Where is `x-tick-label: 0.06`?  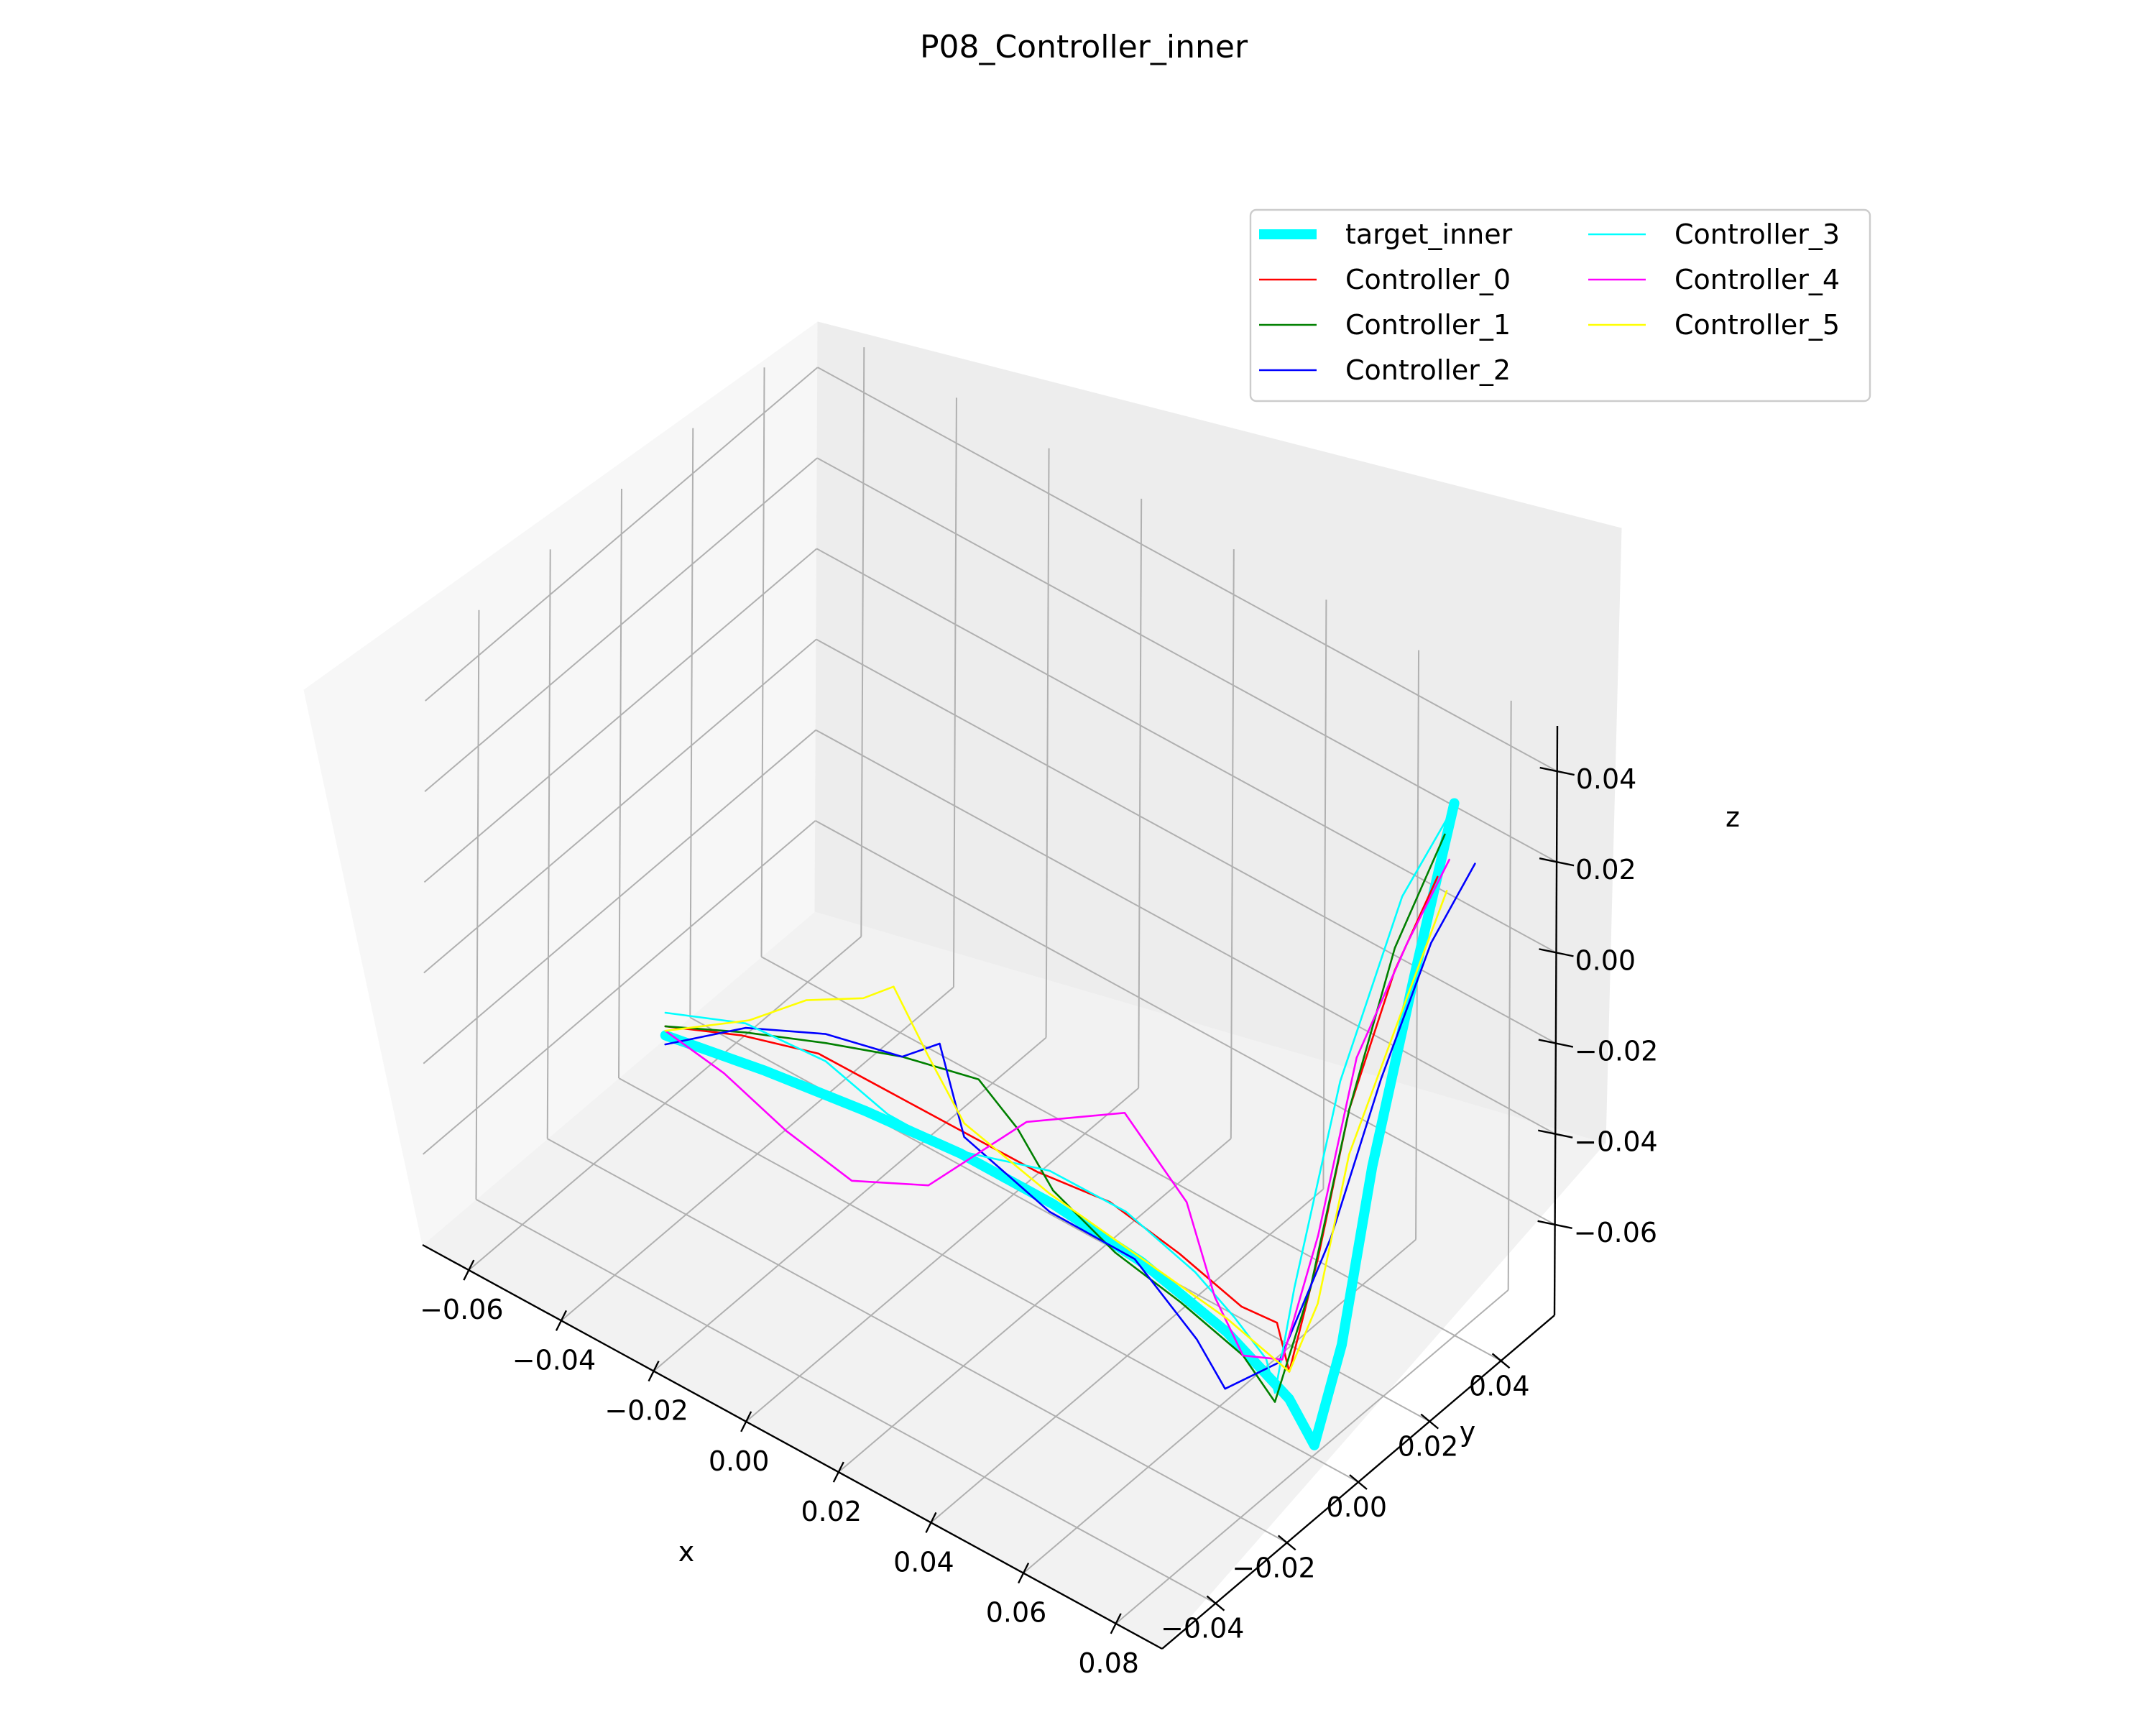 x-tick-label: 0.06 is located at coordinates (1017, 1613).